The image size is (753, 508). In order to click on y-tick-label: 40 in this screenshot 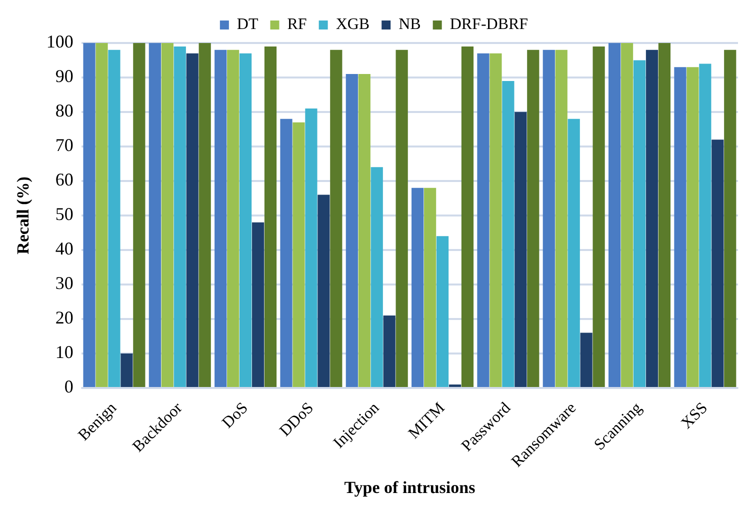, I will do `click(64, 248)`.